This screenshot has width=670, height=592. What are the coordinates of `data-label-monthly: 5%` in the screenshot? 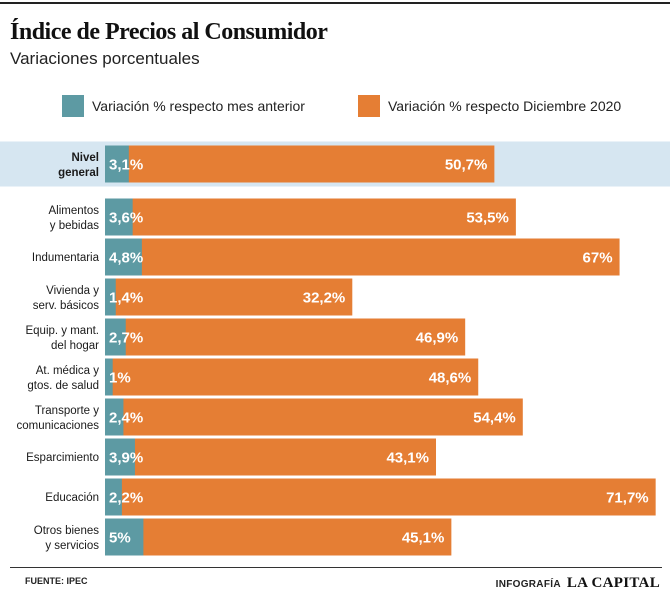 It's located at (120, 538).